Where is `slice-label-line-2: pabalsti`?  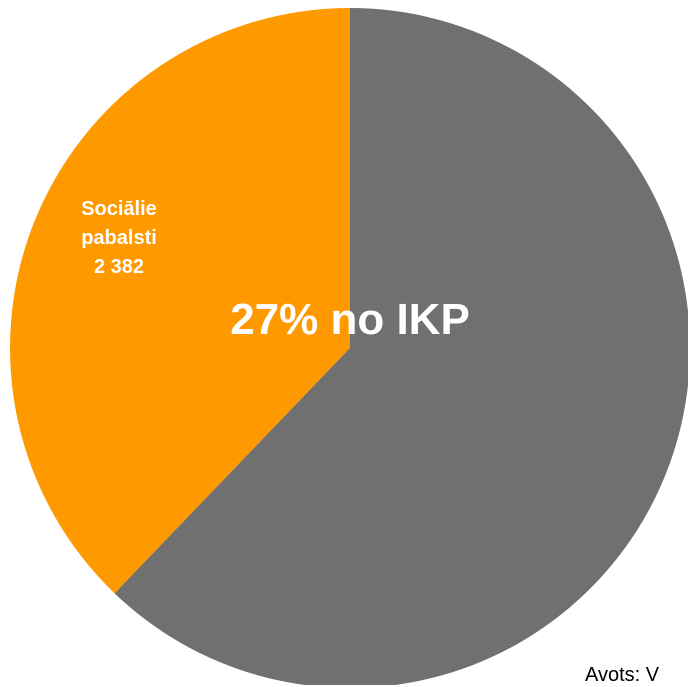
slice-label-line-2: pabalsti is located at coordinates (119, 238).